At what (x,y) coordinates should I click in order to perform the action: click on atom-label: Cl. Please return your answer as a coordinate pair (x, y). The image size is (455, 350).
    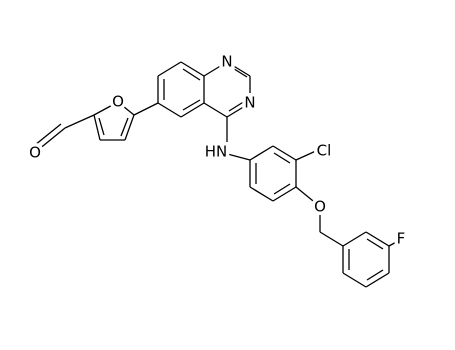
    Looking at the image, I should click on (324, 151).